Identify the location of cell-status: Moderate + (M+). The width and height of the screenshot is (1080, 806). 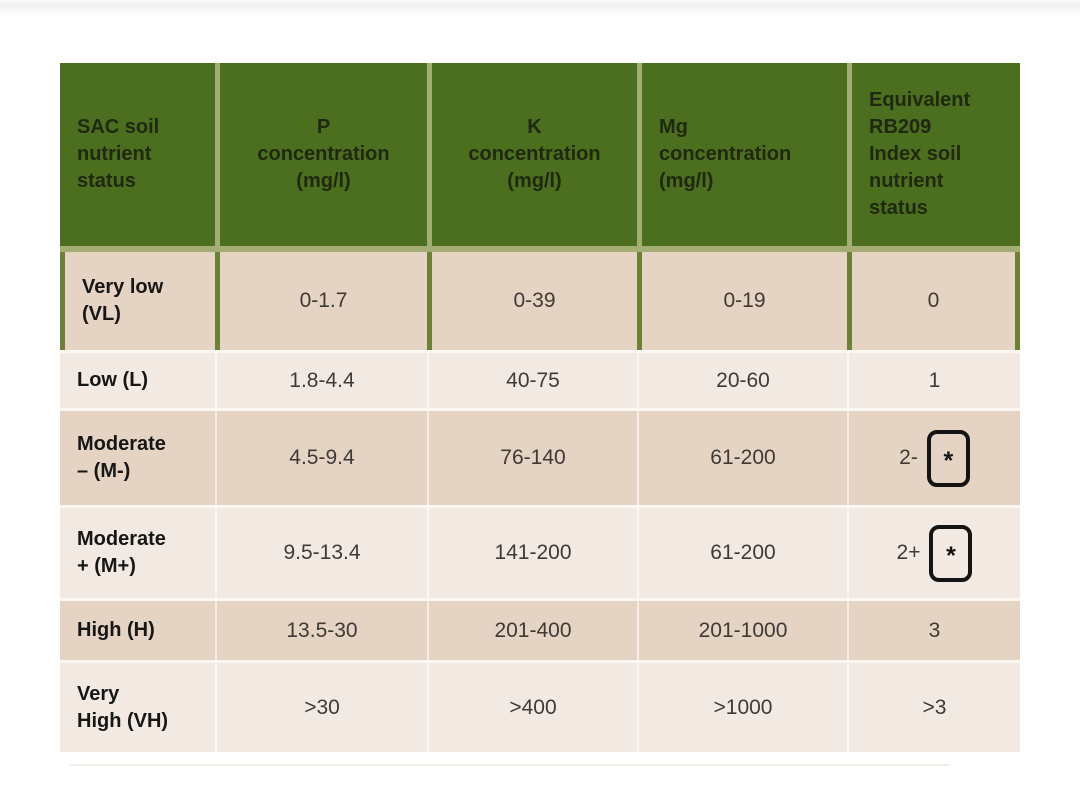
(137, 553).